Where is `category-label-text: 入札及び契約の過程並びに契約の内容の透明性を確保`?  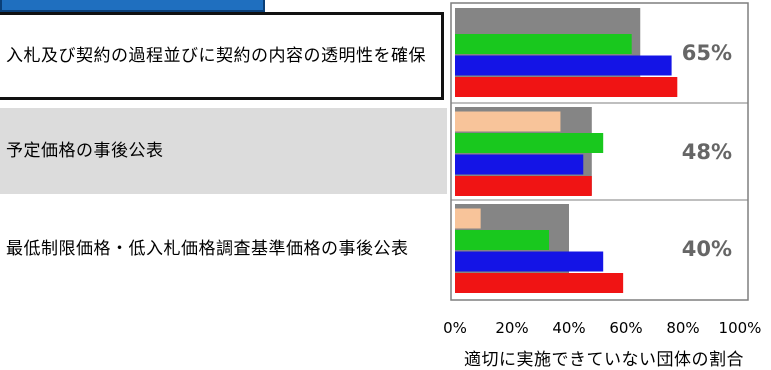
category-label-text: 入札及び契約の過程並びに契約の内容の透明性を確保 is located at coordinates (216, 56).